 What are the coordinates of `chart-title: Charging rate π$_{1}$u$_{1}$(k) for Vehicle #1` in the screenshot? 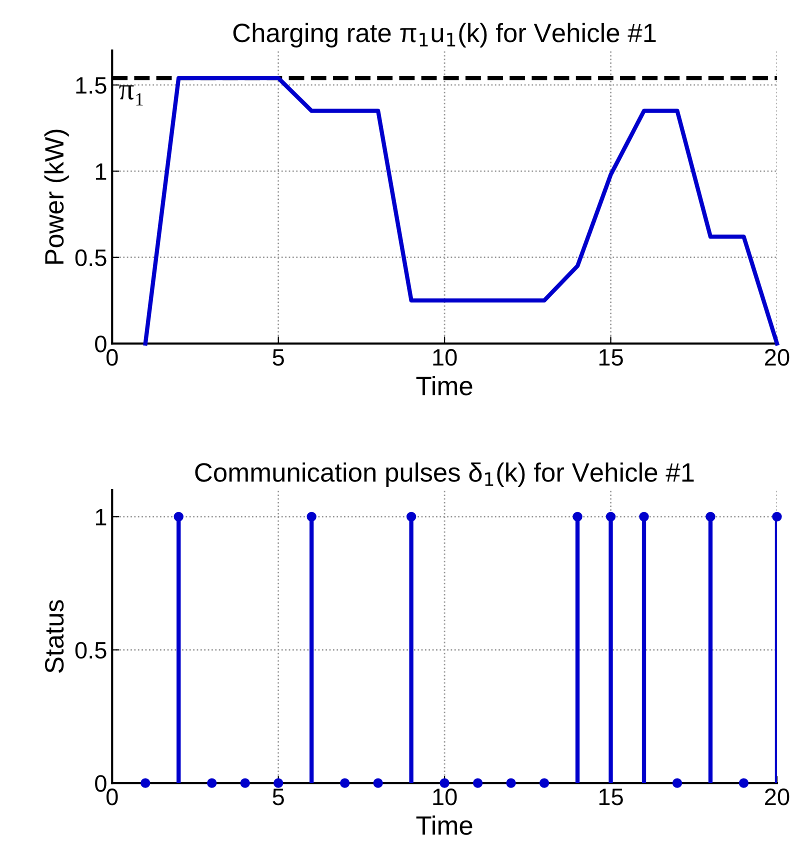 It's located at (444, 35).